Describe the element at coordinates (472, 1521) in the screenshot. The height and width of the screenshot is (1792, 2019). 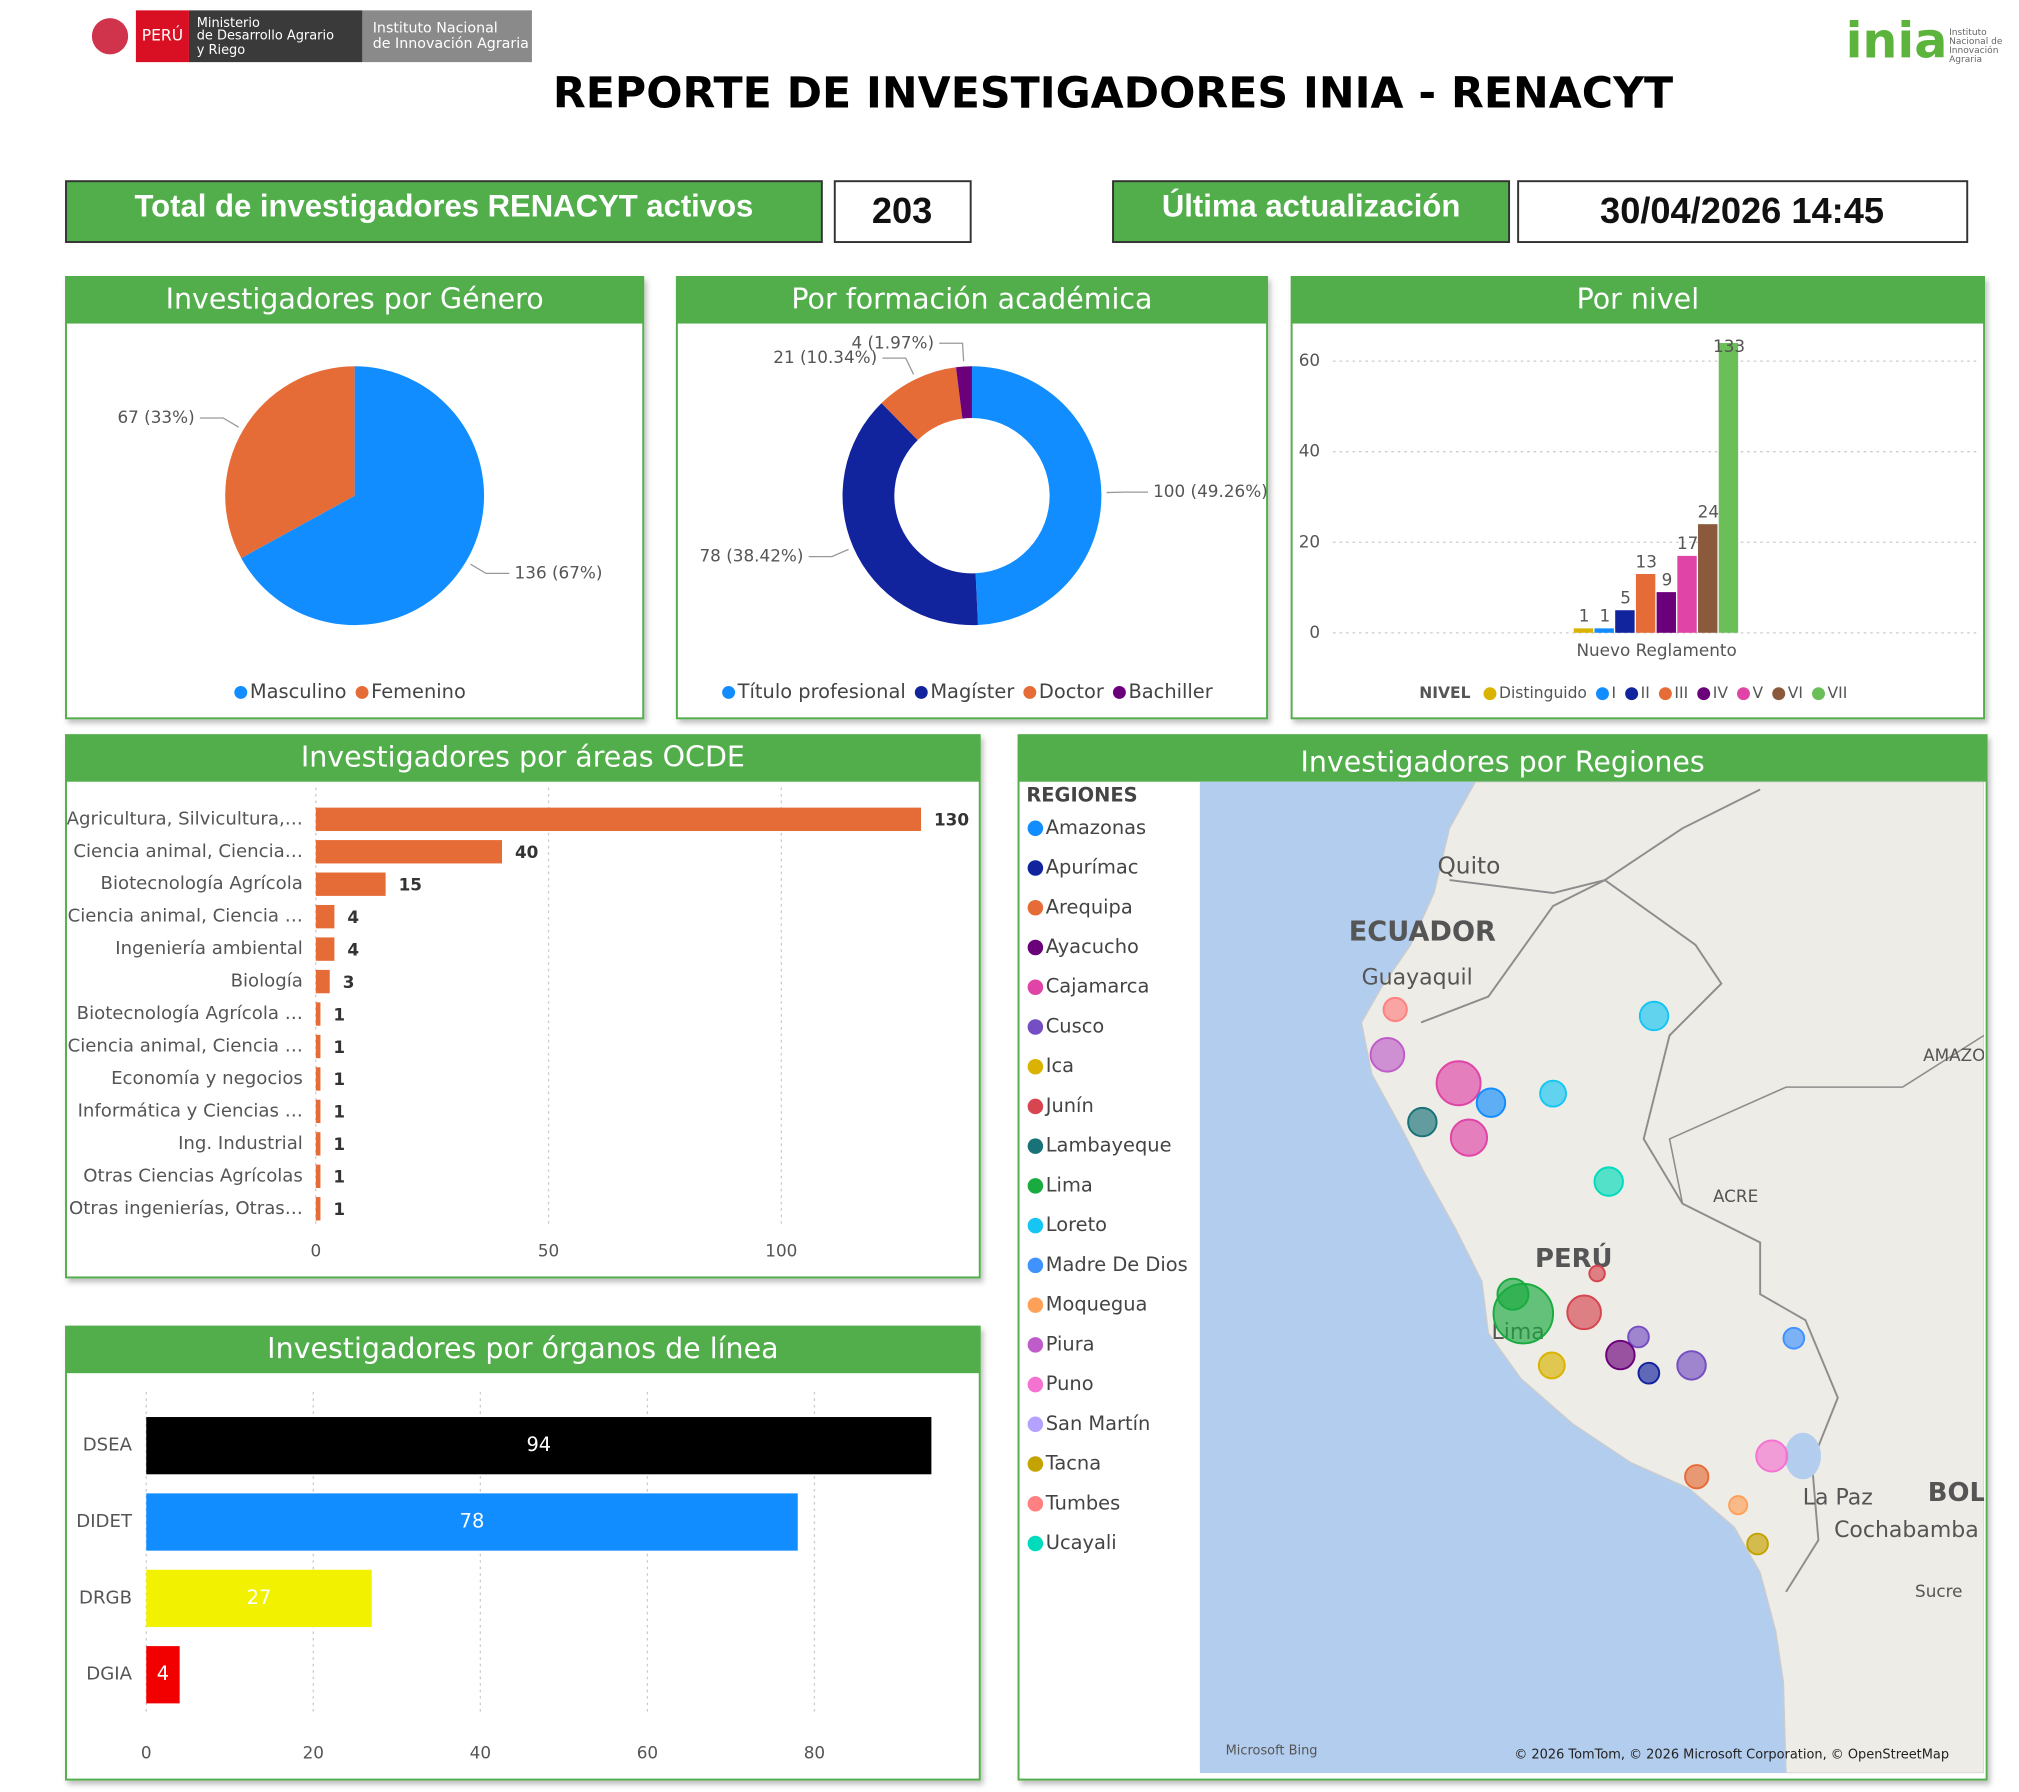
I see `data-label: 78` at that location.